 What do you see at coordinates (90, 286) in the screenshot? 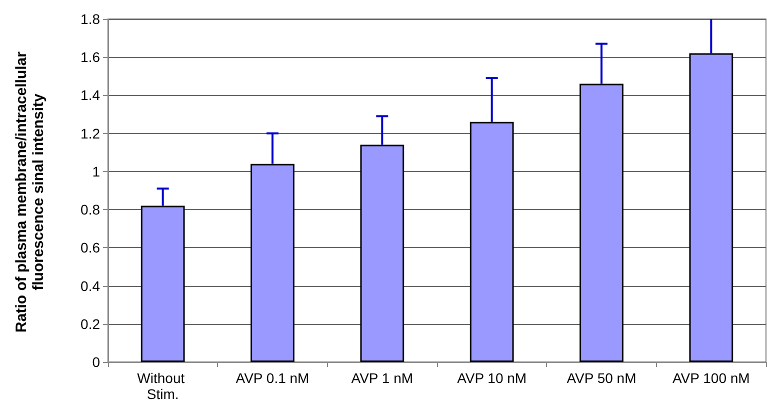
I see `y-tick-label: 0.4` at bounding box center [90, 286].